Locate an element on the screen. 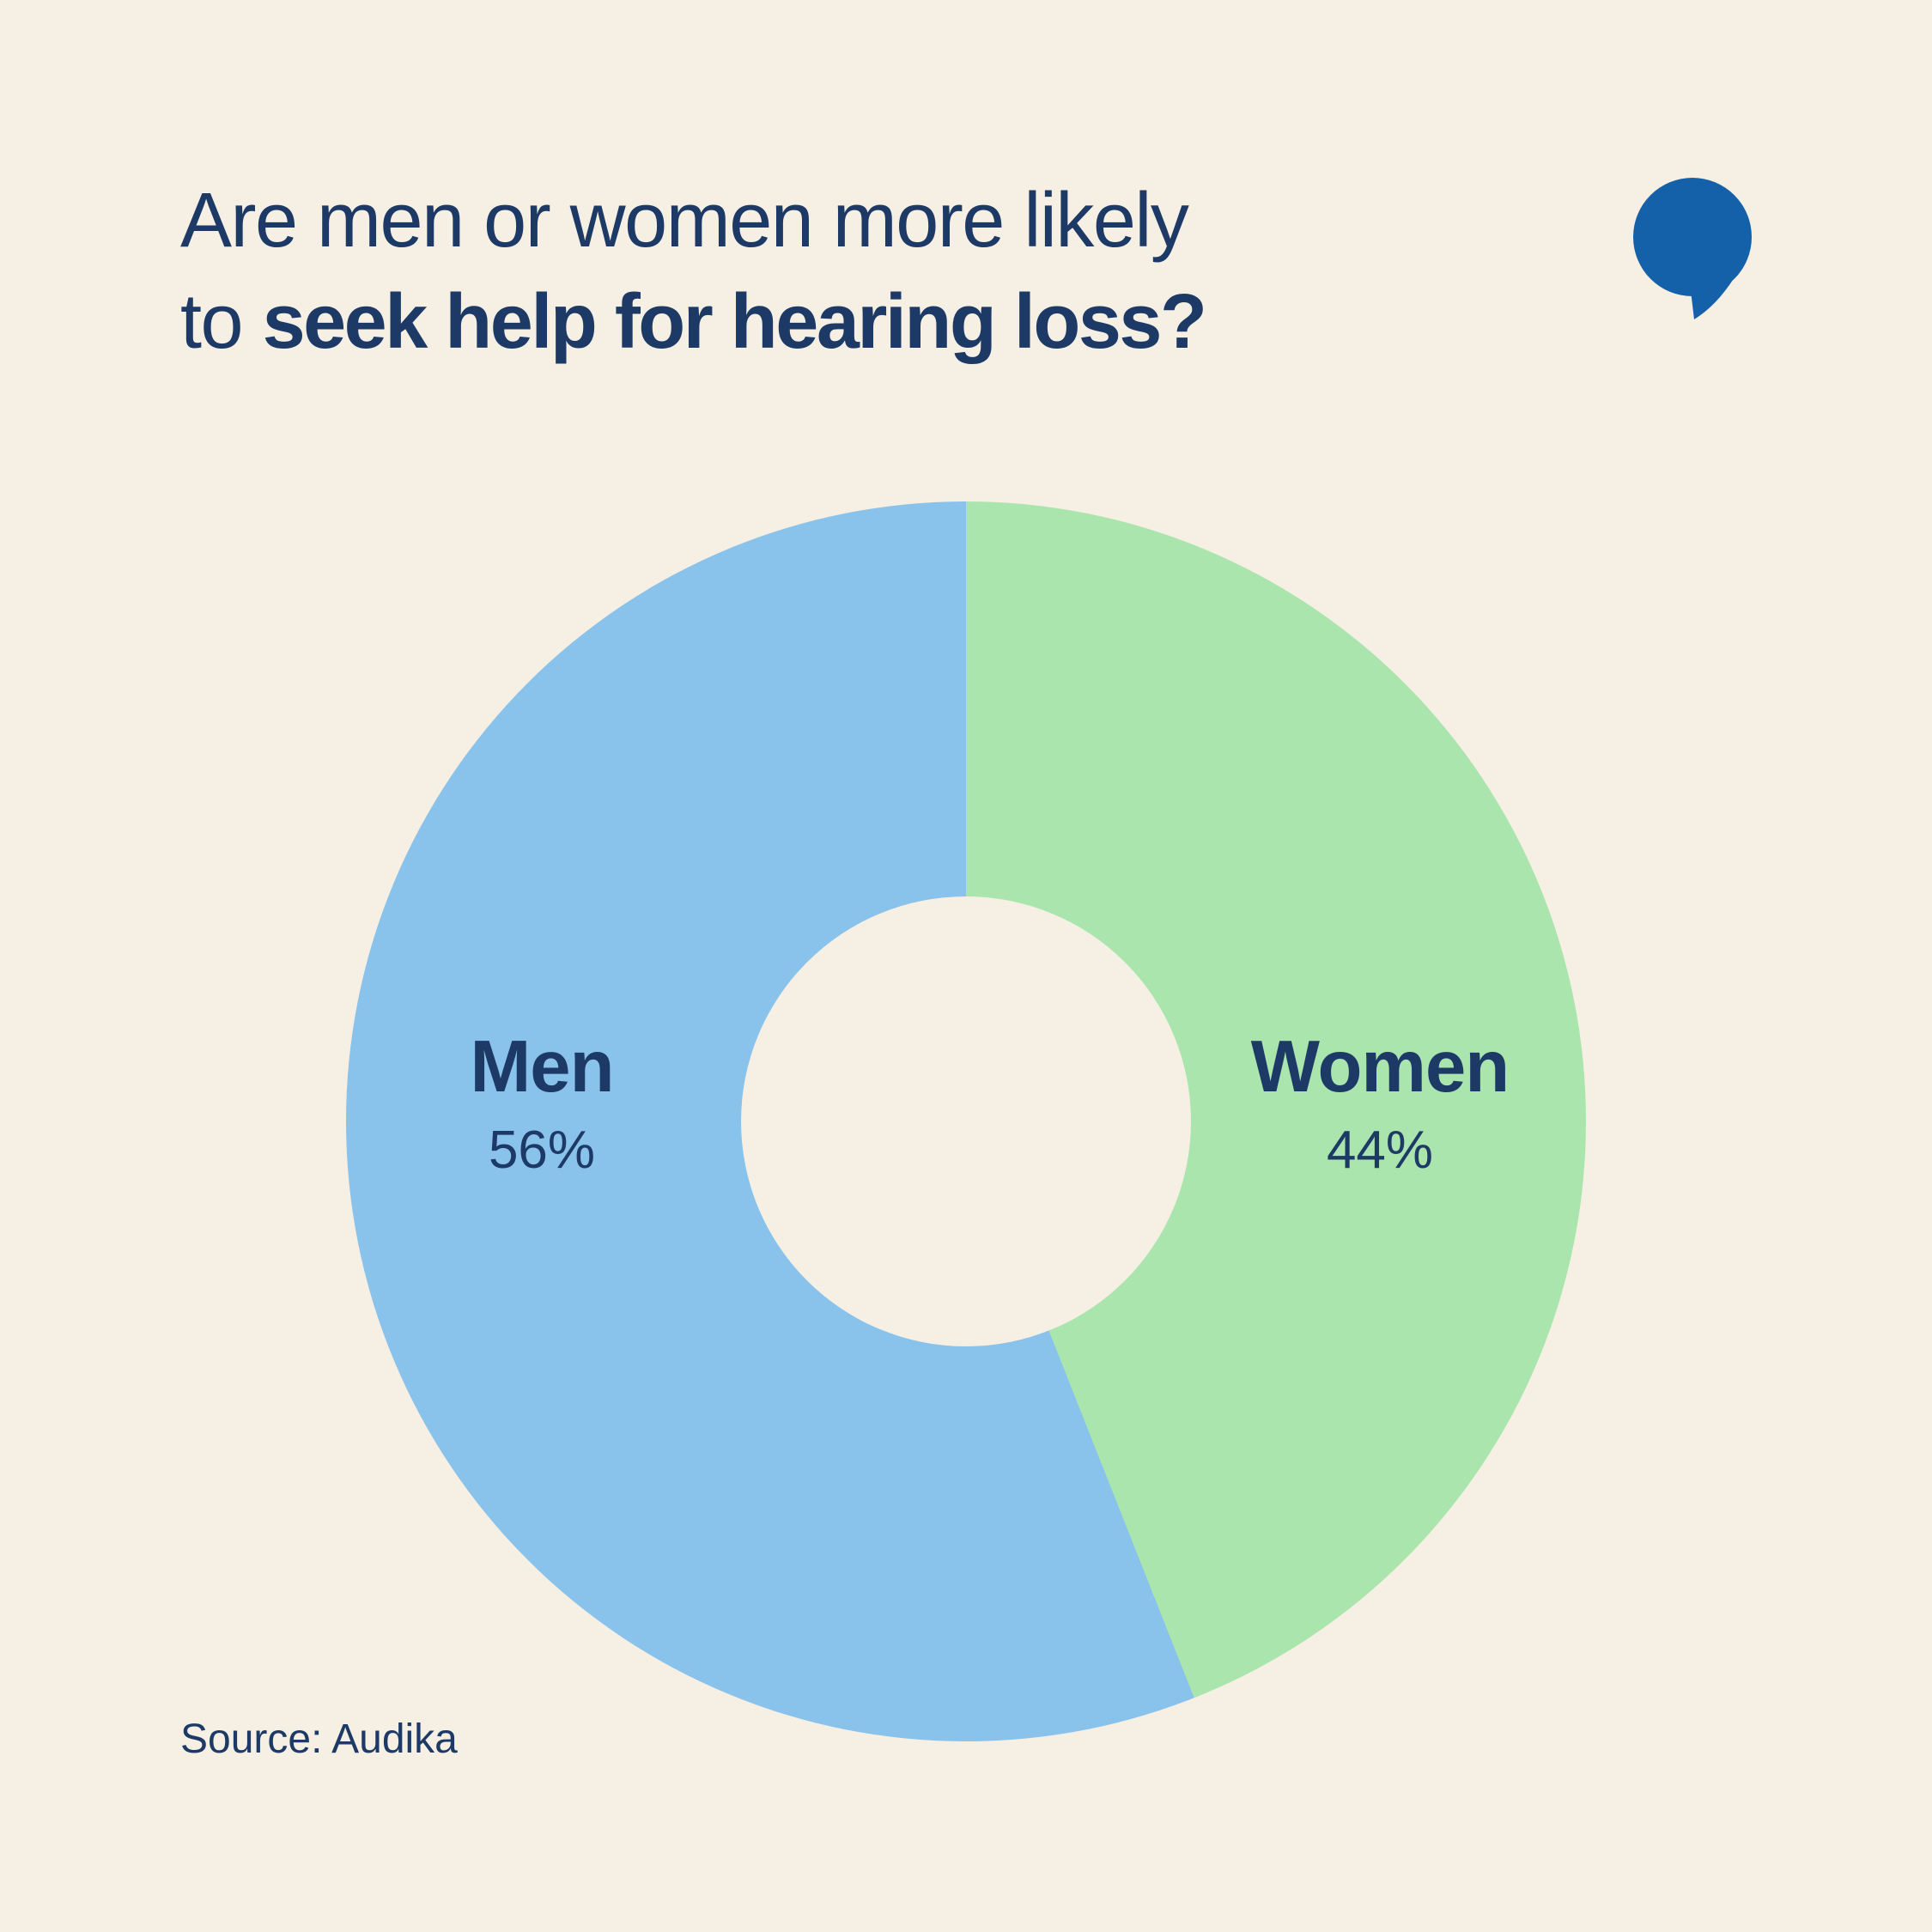  men-label: Men is located at coordinates (543, 1067).